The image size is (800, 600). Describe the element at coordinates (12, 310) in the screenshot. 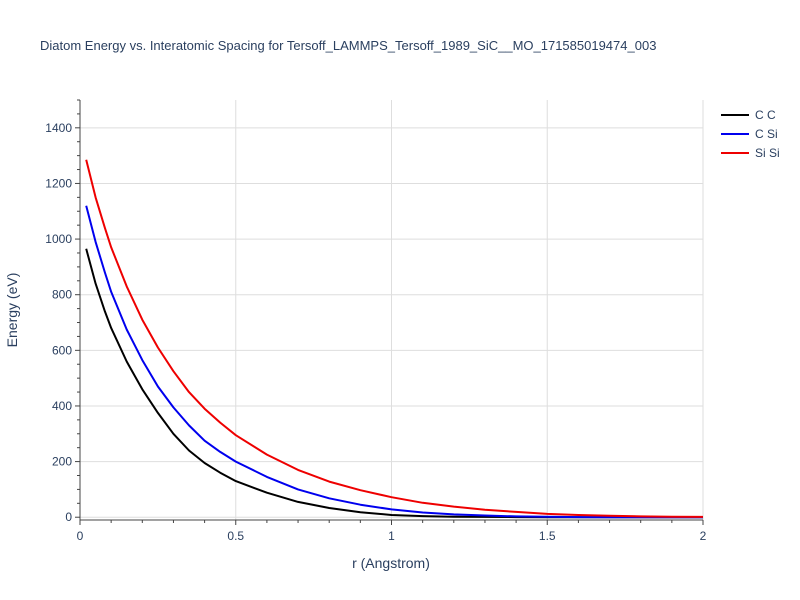

I see `y-axis-title: Energy (eV)` at that location.